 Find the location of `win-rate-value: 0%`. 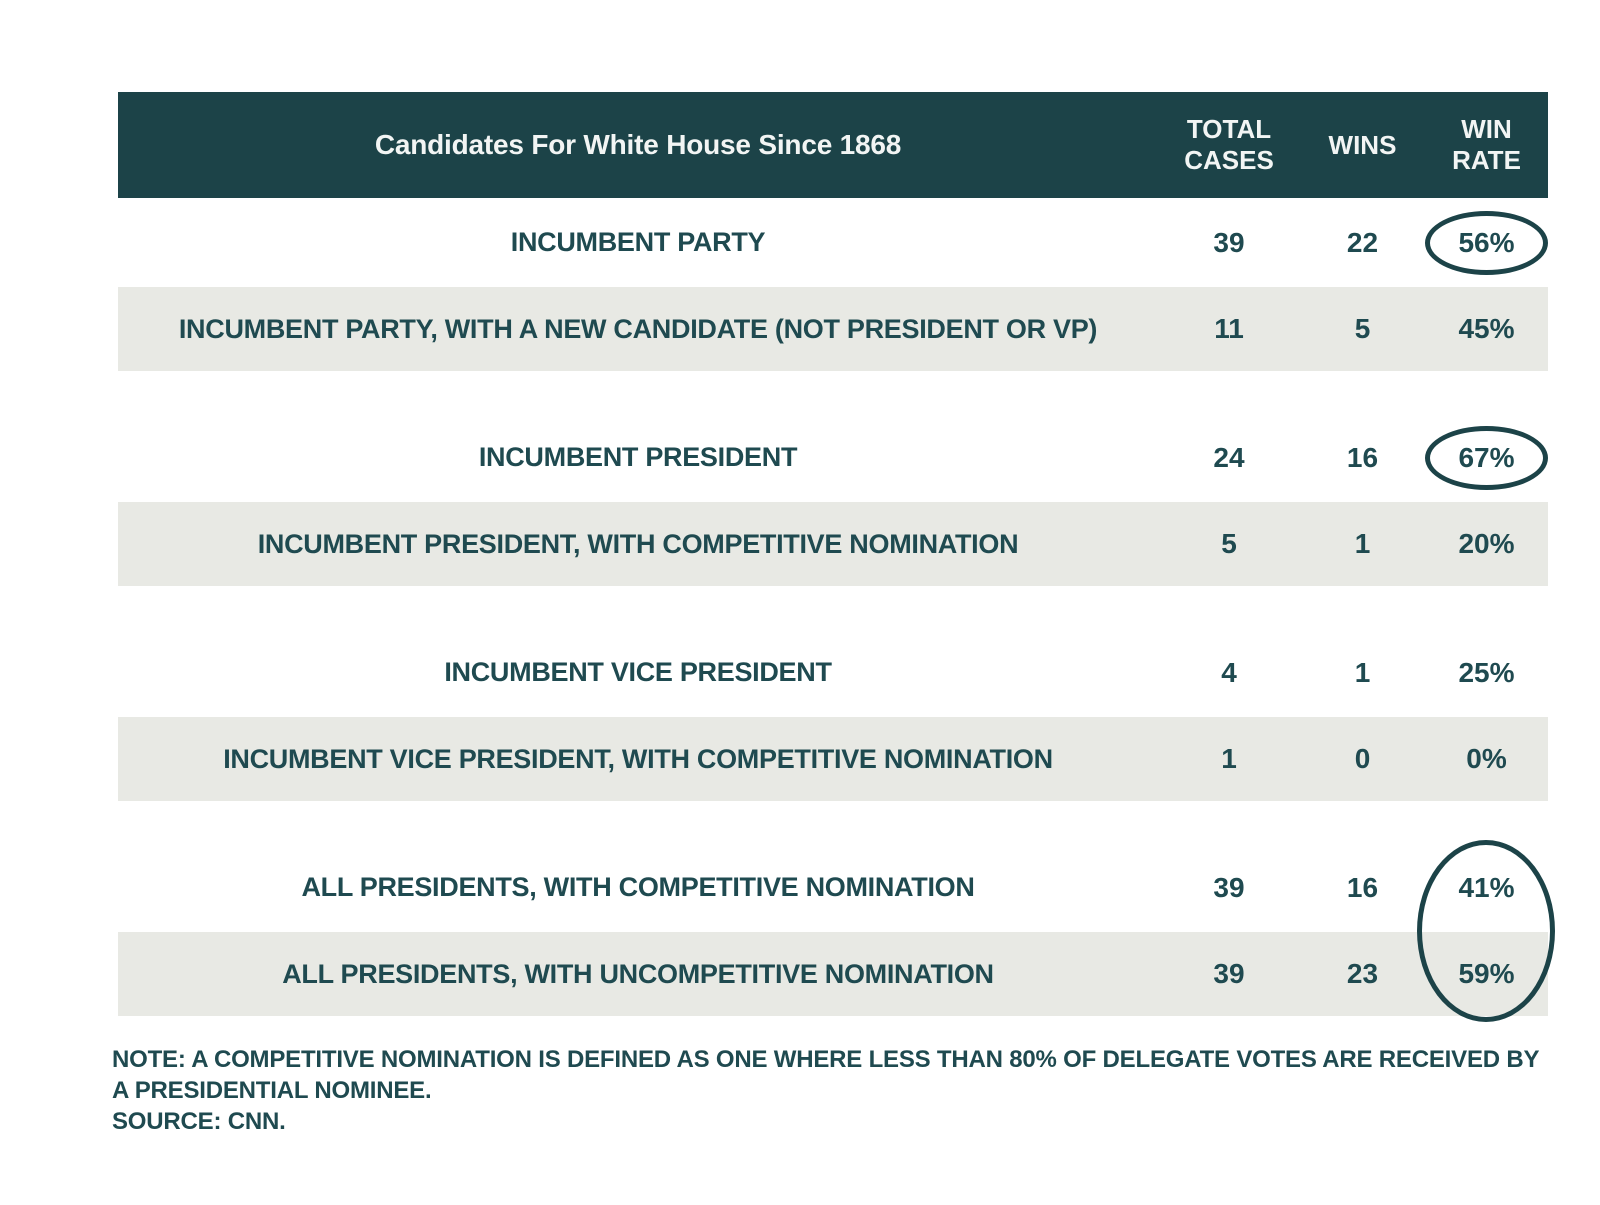

win-rate-value: 0% is located at coordinates (1486, 758).